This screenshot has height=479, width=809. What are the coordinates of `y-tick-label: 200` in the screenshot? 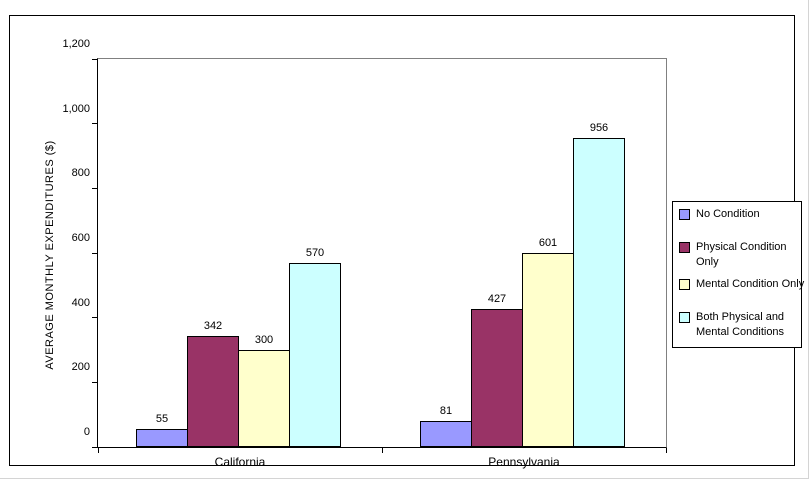 It's located at (80, 367).